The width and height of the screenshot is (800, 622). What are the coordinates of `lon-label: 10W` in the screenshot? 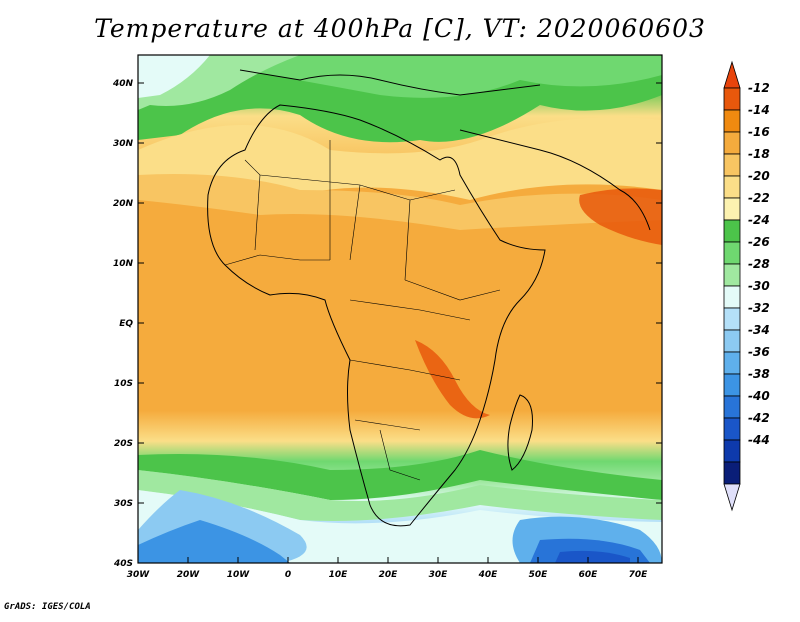 It's located at (239, 575).